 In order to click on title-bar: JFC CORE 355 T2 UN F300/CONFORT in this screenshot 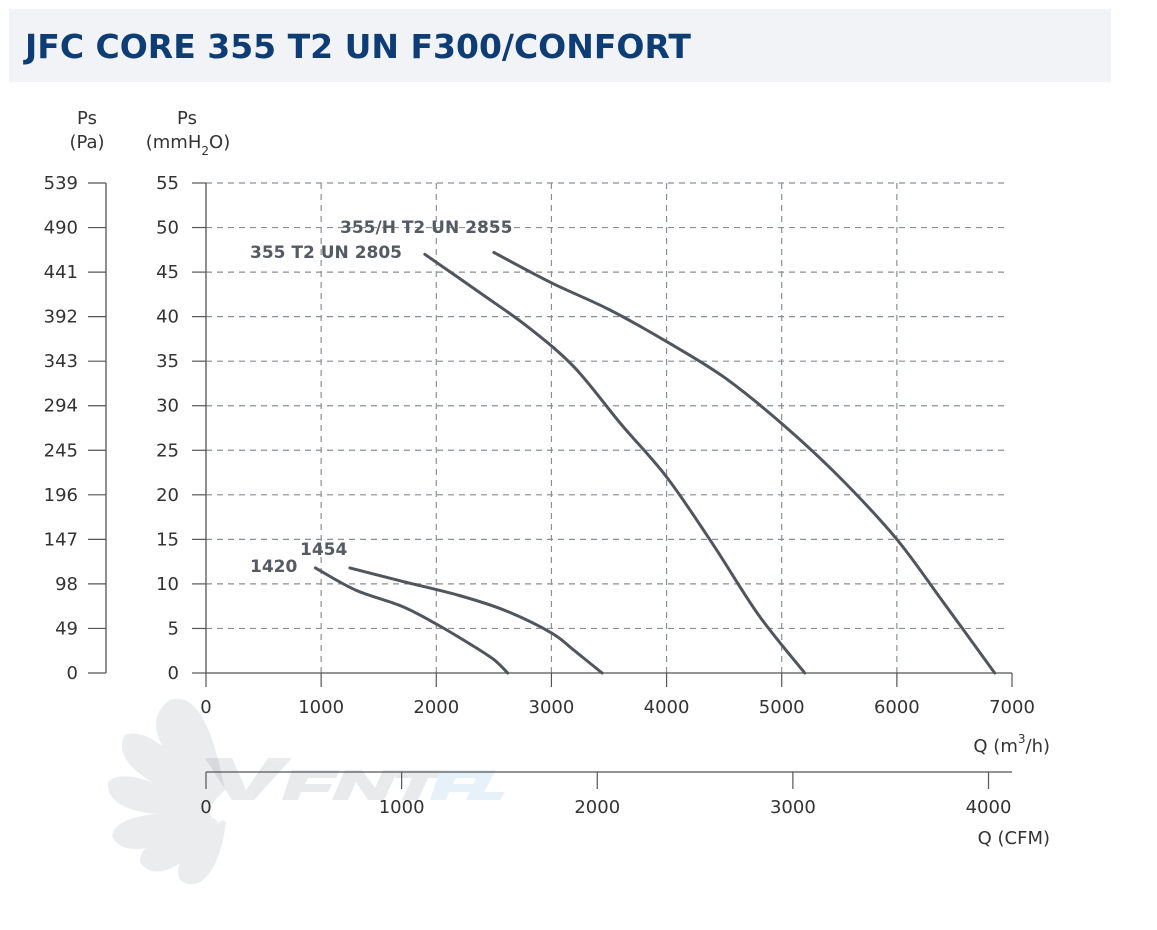, I will do `click(560, 45)`.